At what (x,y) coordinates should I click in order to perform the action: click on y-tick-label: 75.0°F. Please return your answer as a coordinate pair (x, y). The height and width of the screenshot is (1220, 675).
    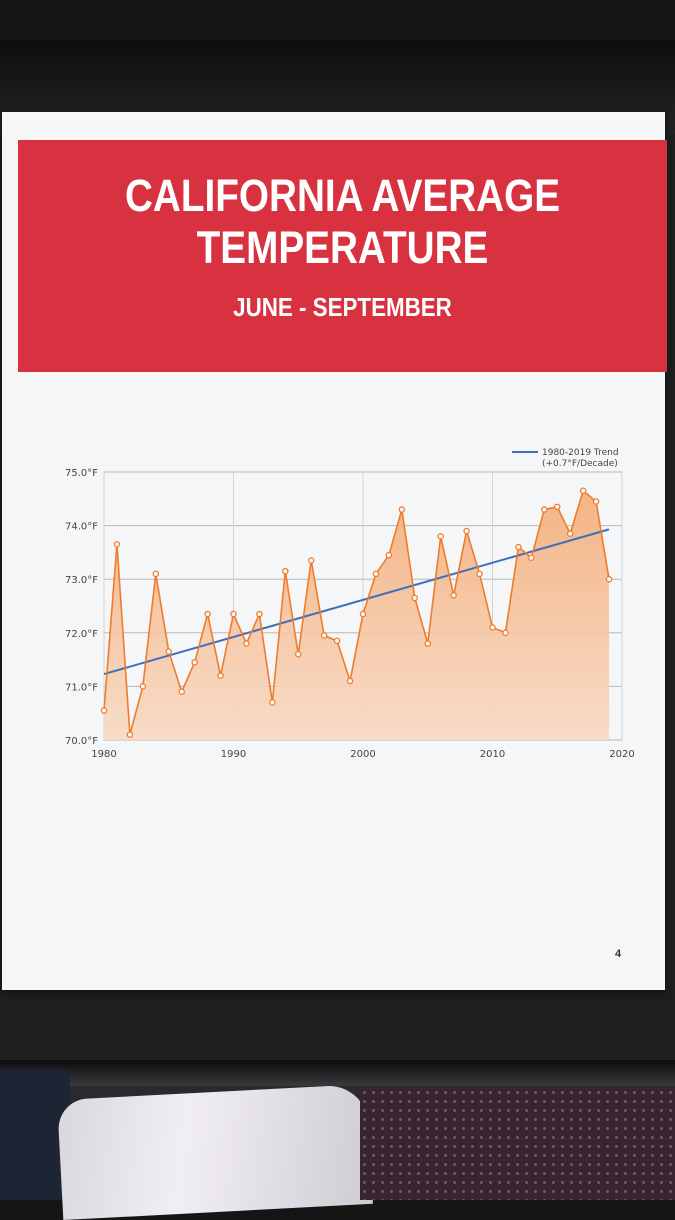
    Looking at the image, I should click on (81, 473).